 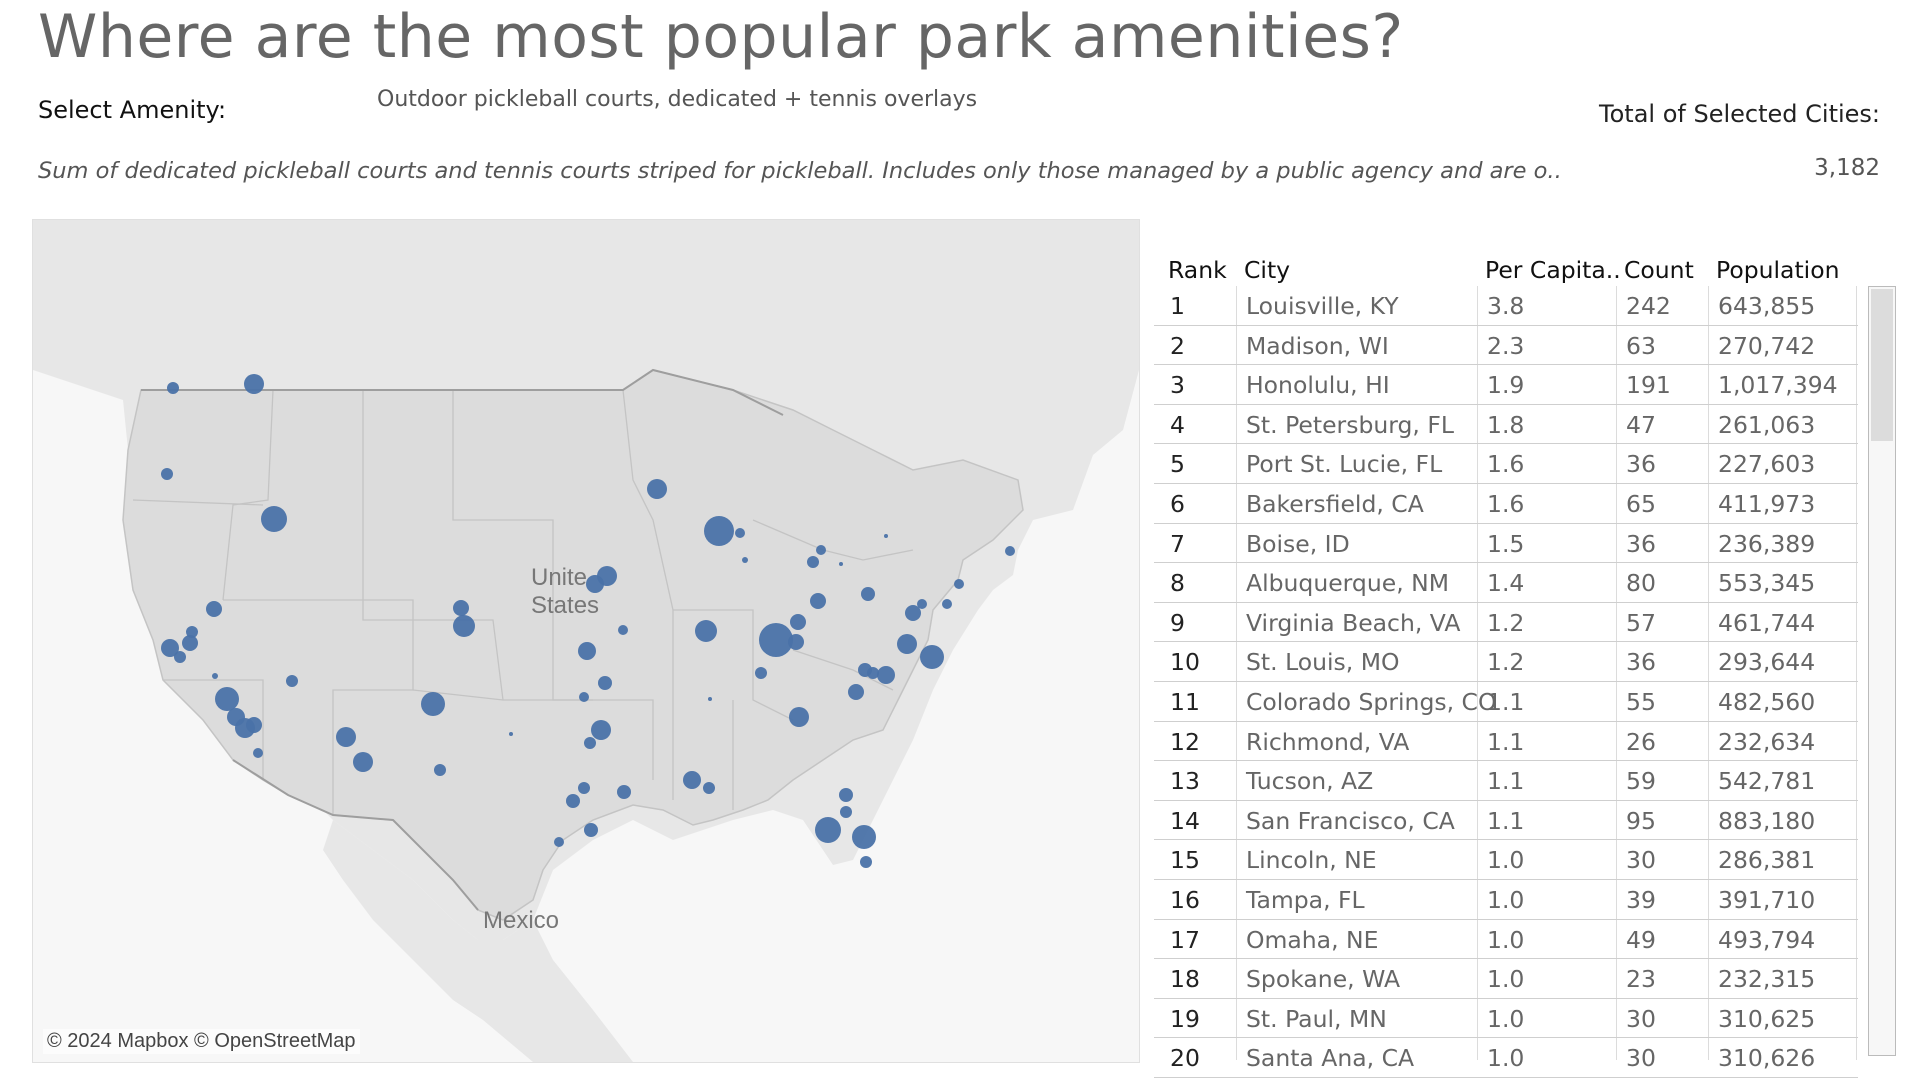 I want to click on table-row: 11 Colorado Springs, CO 1.1 55 482,560, so click(x=1506, y=702).